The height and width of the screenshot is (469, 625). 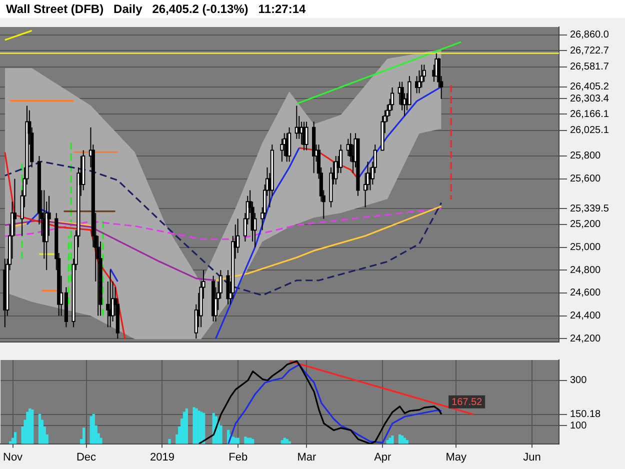 I want to click on y-tick-label: 25,800, so click(x=586, y=156).